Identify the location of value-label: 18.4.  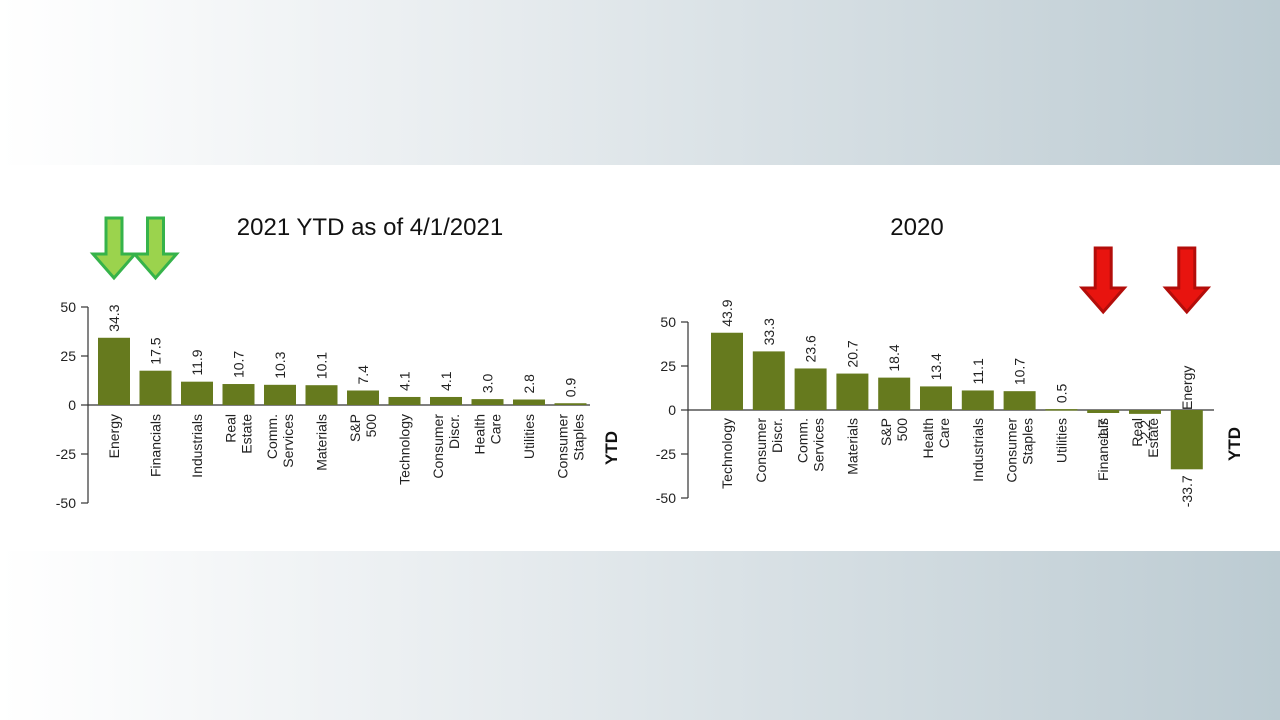
(894, 357).